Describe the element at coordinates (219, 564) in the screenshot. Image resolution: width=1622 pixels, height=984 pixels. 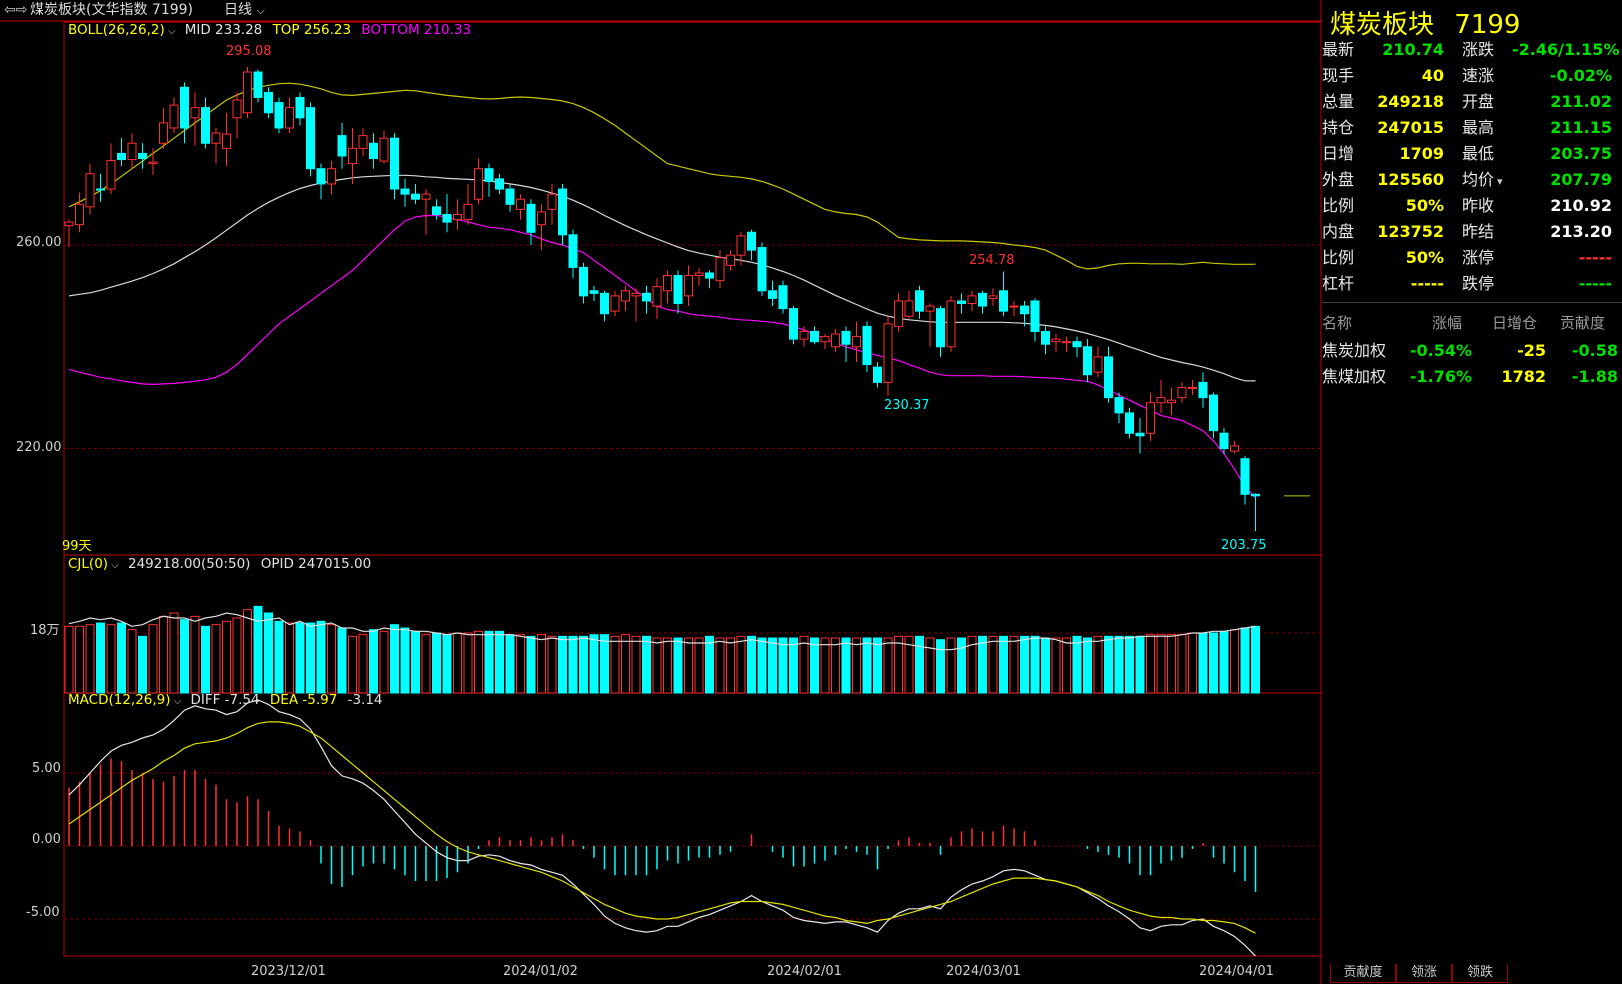
I see `cjl-legend: CJL(0) ⌵ 249218.00(50:50) OPID 247015.00` at that location.